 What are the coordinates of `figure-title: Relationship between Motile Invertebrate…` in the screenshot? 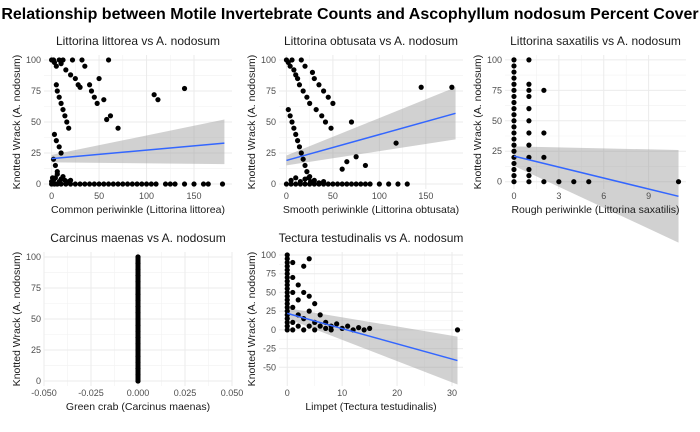 It's located at (350, 14).